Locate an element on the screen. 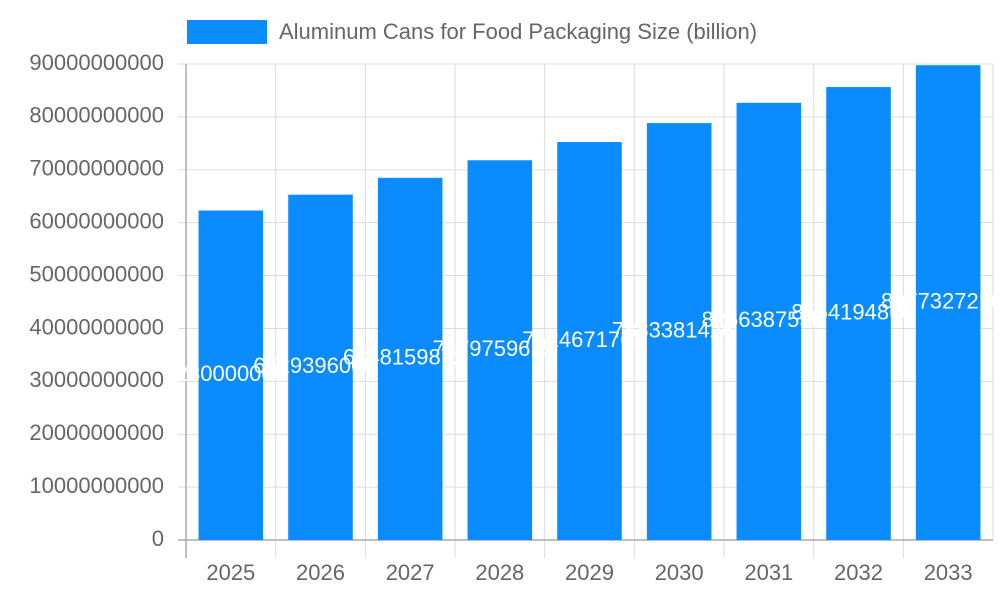 This screenshot has height=600, width=1000. value-label: 62300000000 is located at coordinates (231, 373).